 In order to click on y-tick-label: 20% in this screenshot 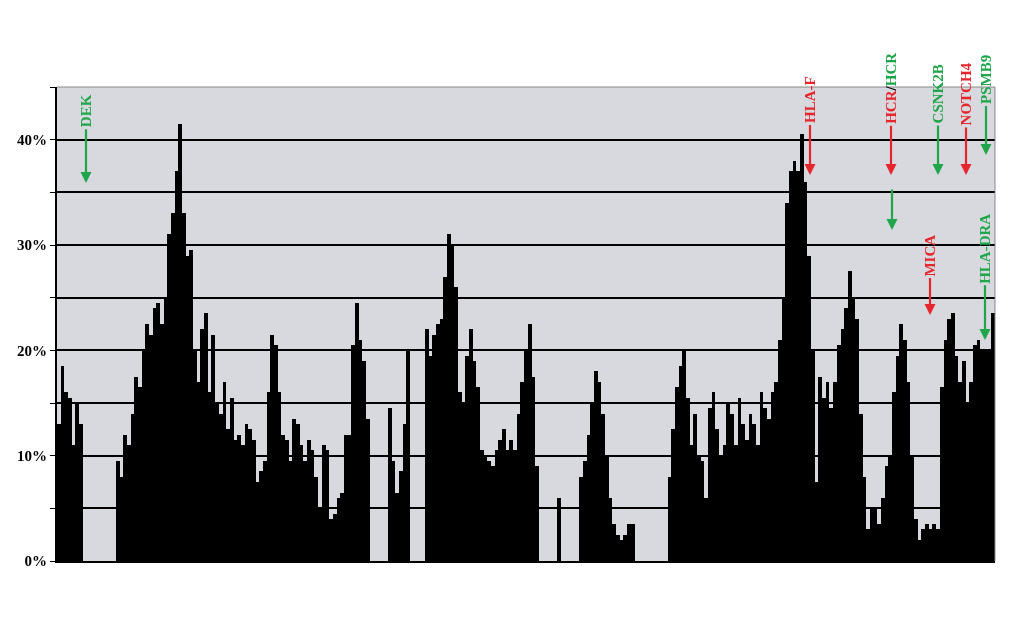, I will do `click(32, 350)`.